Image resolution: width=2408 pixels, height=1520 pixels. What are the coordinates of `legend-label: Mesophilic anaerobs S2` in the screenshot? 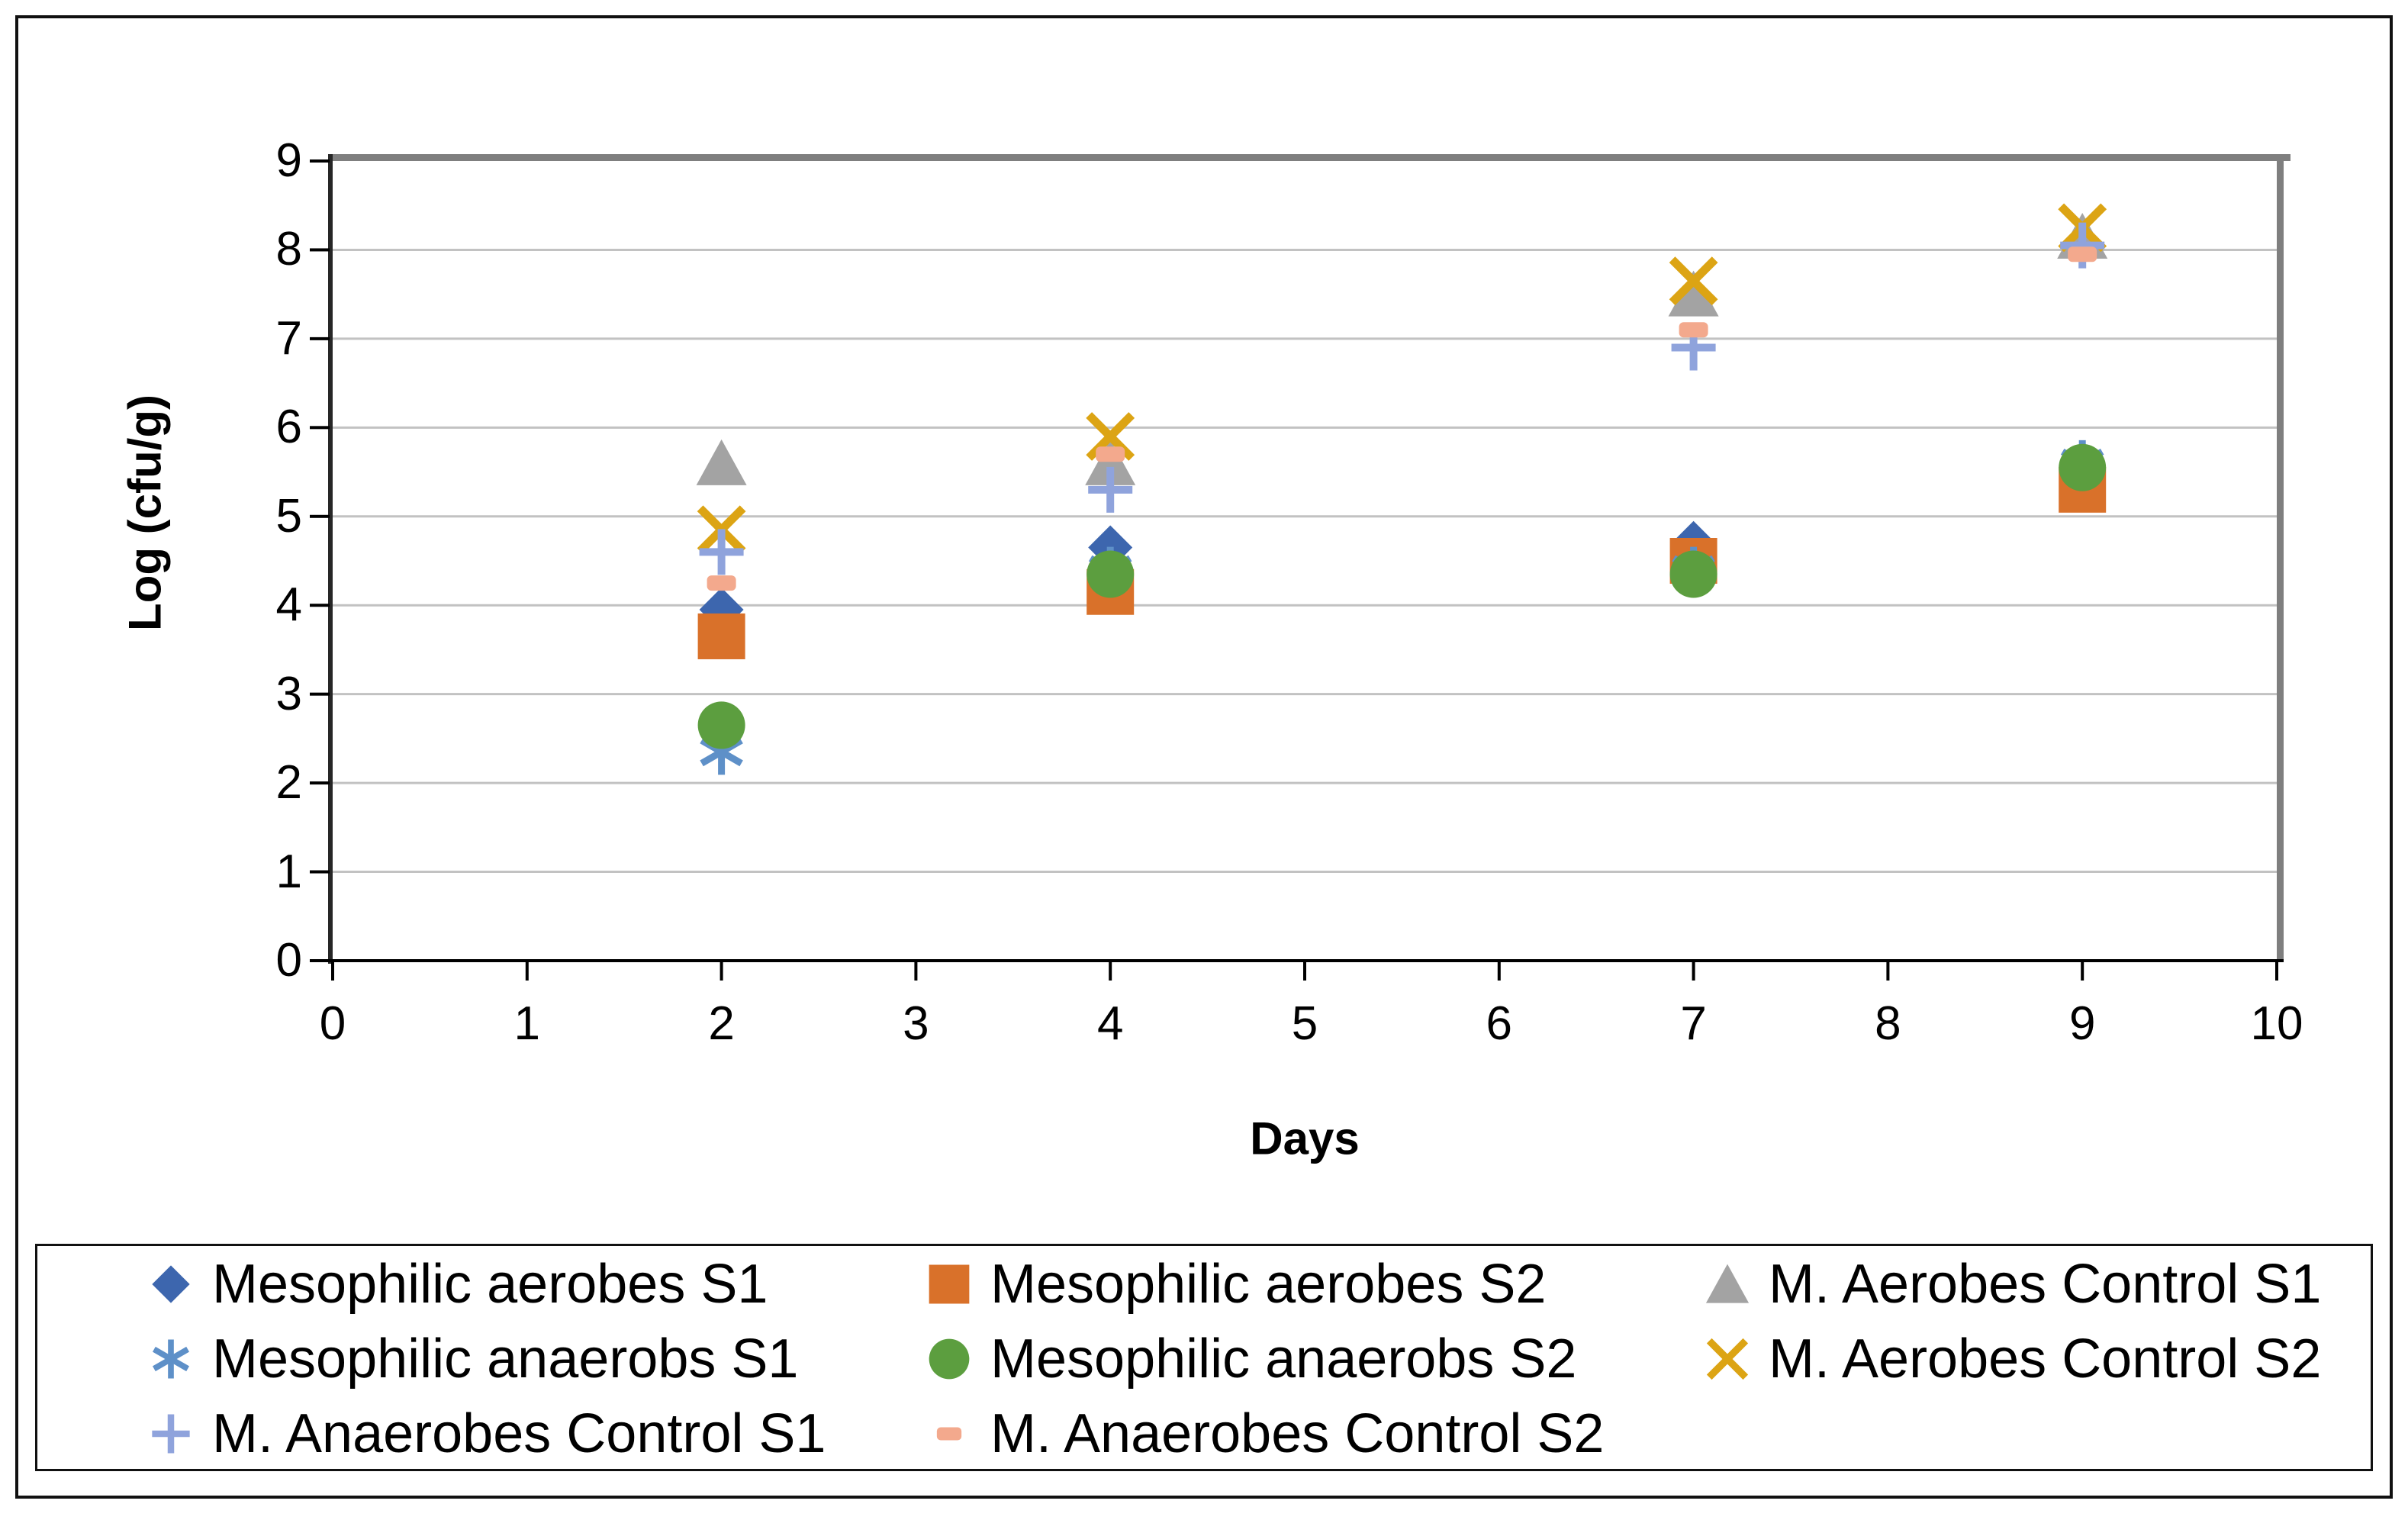 It's located at (1283, 1359).